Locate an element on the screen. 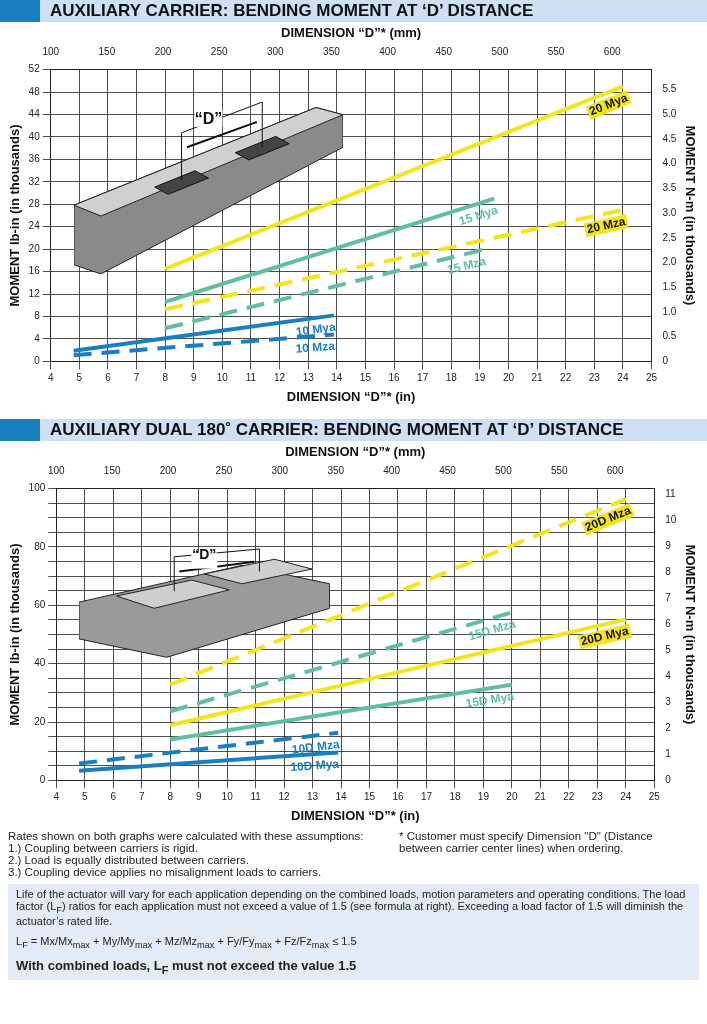 This screenshot has height=1024, width=707. y2-tick-label: 3.0 is located at coordinates (669, 212).